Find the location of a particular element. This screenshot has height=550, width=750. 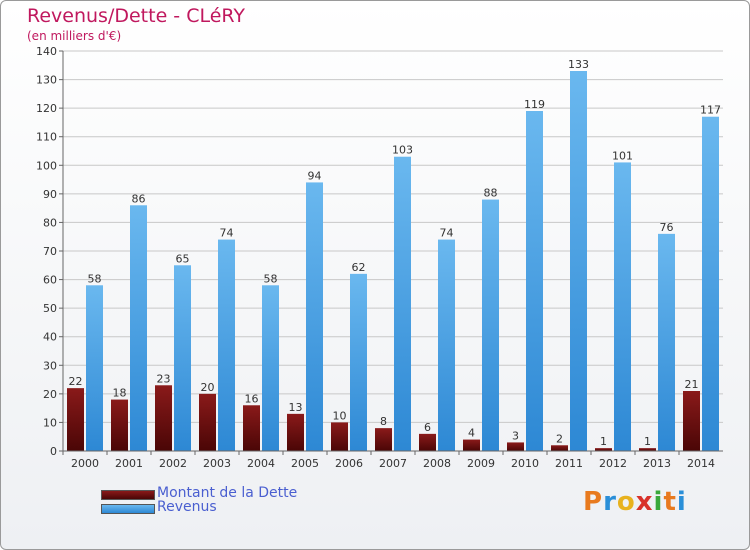

chart-subtitle: (en milliers d'€) is located at coordinates (74, 36).